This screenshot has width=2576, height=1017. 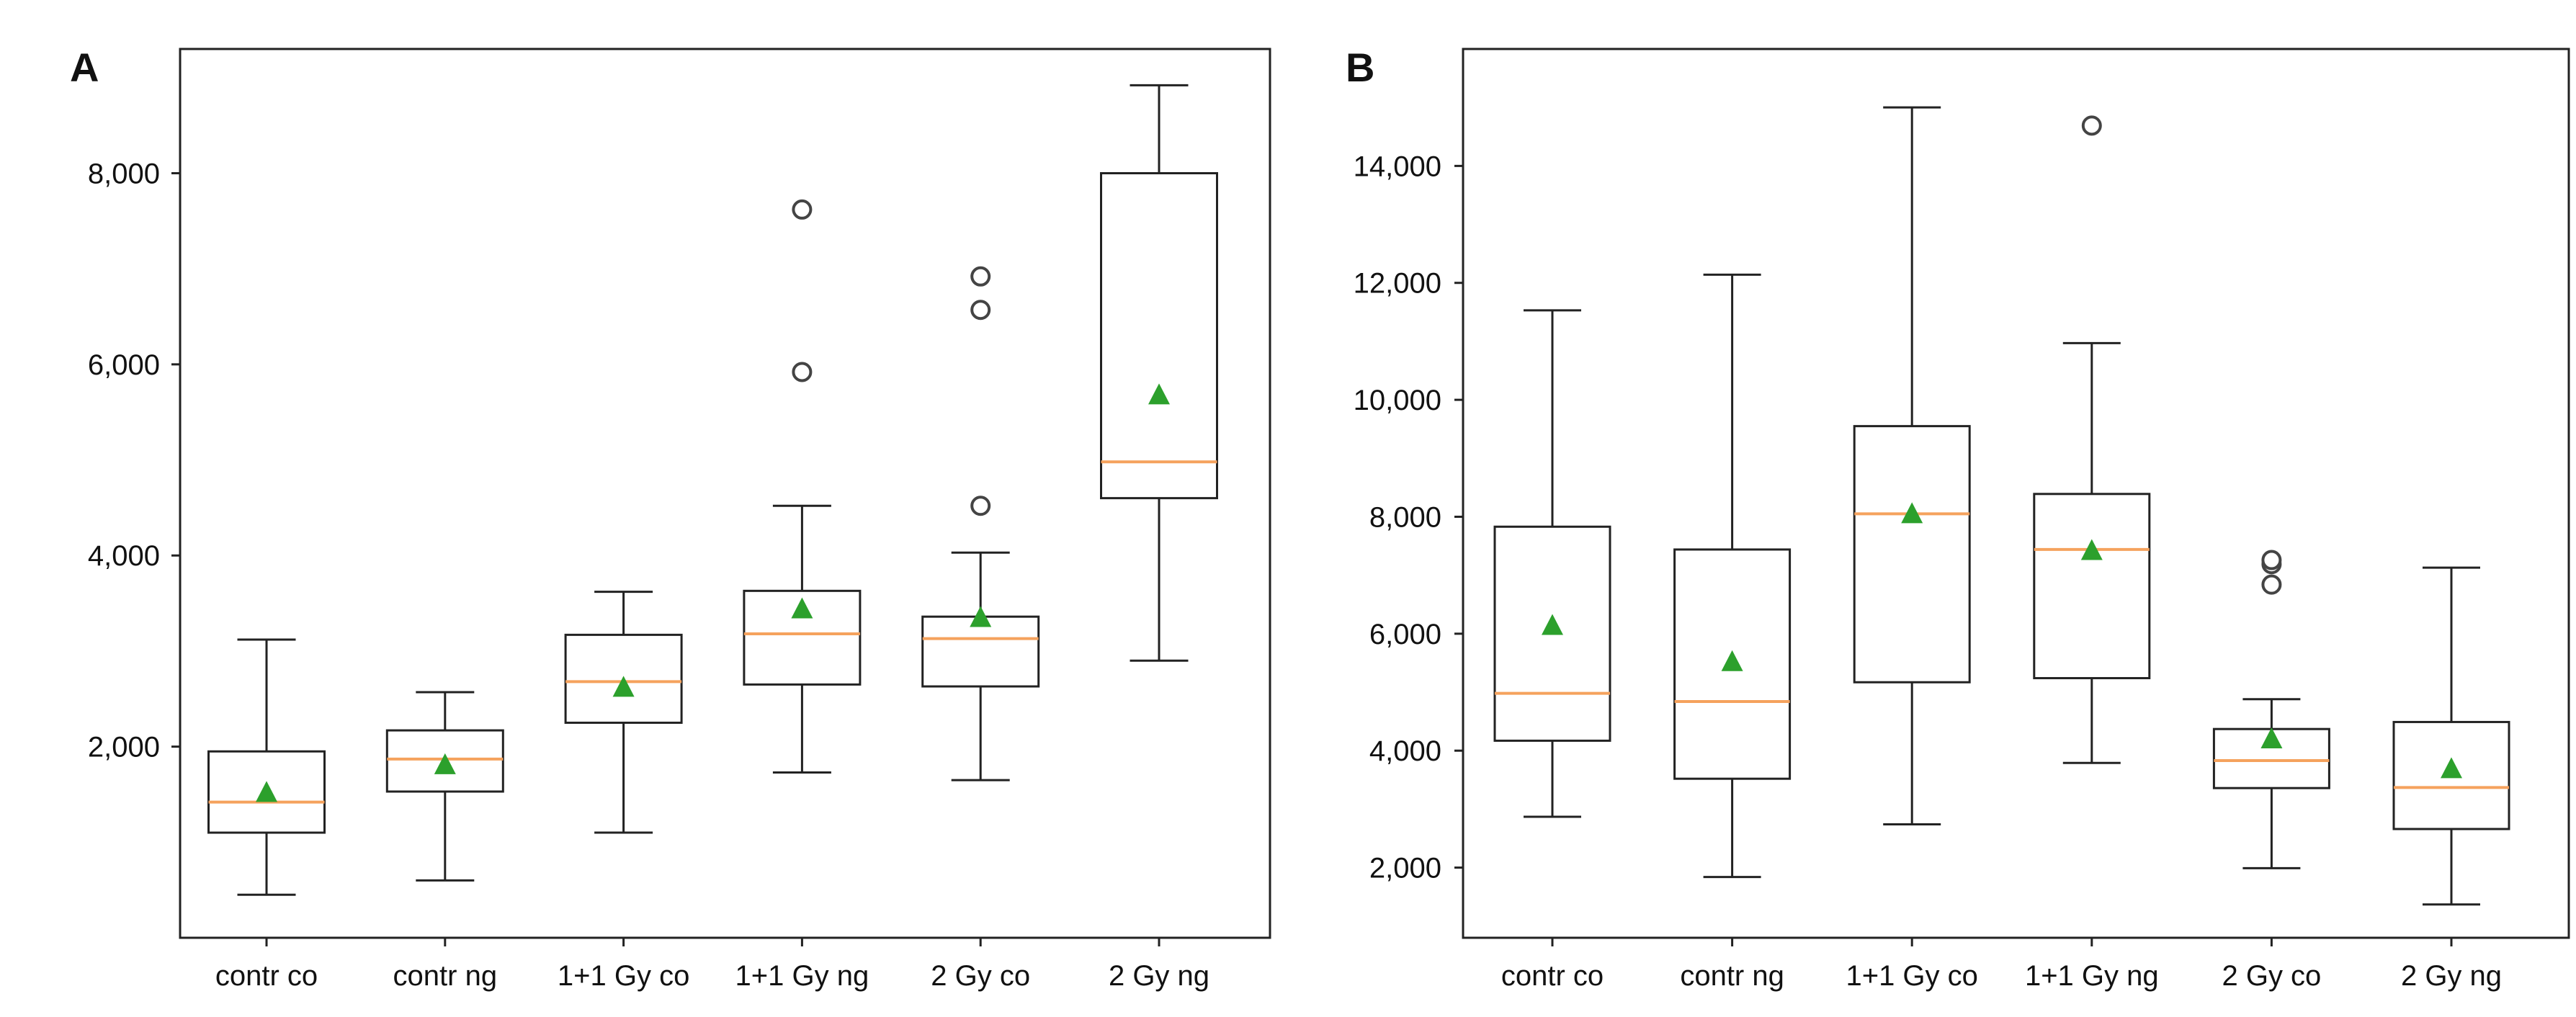 I want to click on panel-b-xtick-label-4: 2 Gy co, so click(x=2271, y=976).